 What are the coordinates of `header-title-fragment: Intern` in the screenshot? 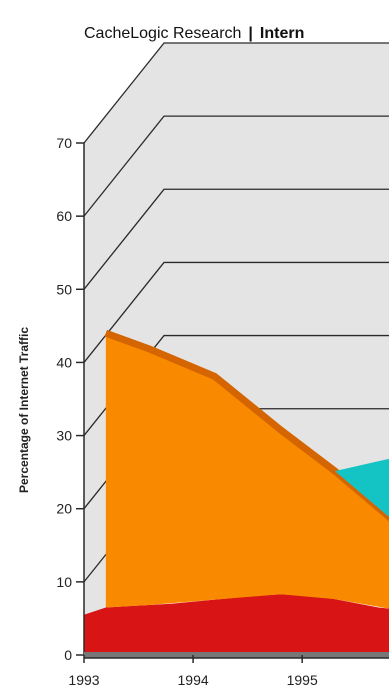 It's located at (282, 33).